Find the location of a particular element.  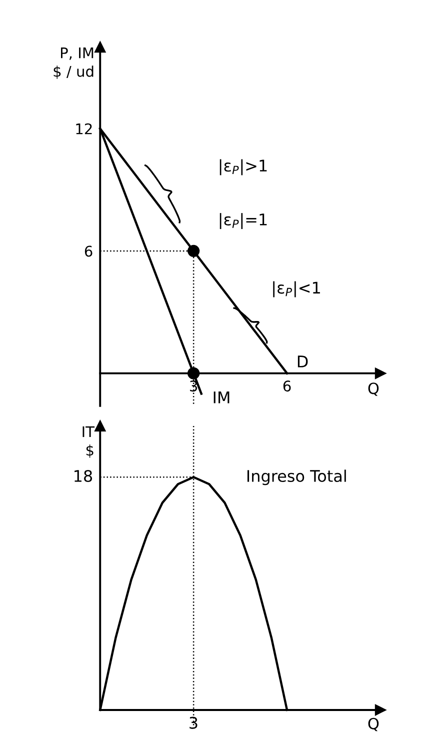

y-axis-title: P, IM $ / ud is located at coordinates (74, 63).